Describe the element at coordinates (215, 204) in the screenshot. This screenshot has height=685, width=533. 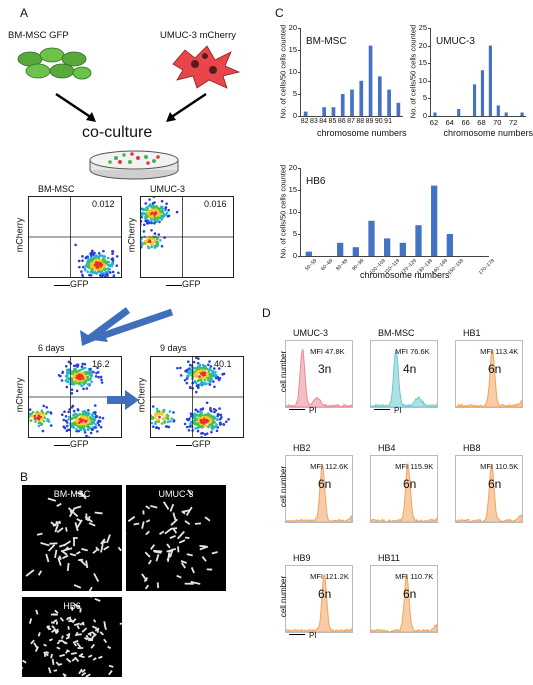
I see `flow-plot-quadrant-value: 0.016` at that location.